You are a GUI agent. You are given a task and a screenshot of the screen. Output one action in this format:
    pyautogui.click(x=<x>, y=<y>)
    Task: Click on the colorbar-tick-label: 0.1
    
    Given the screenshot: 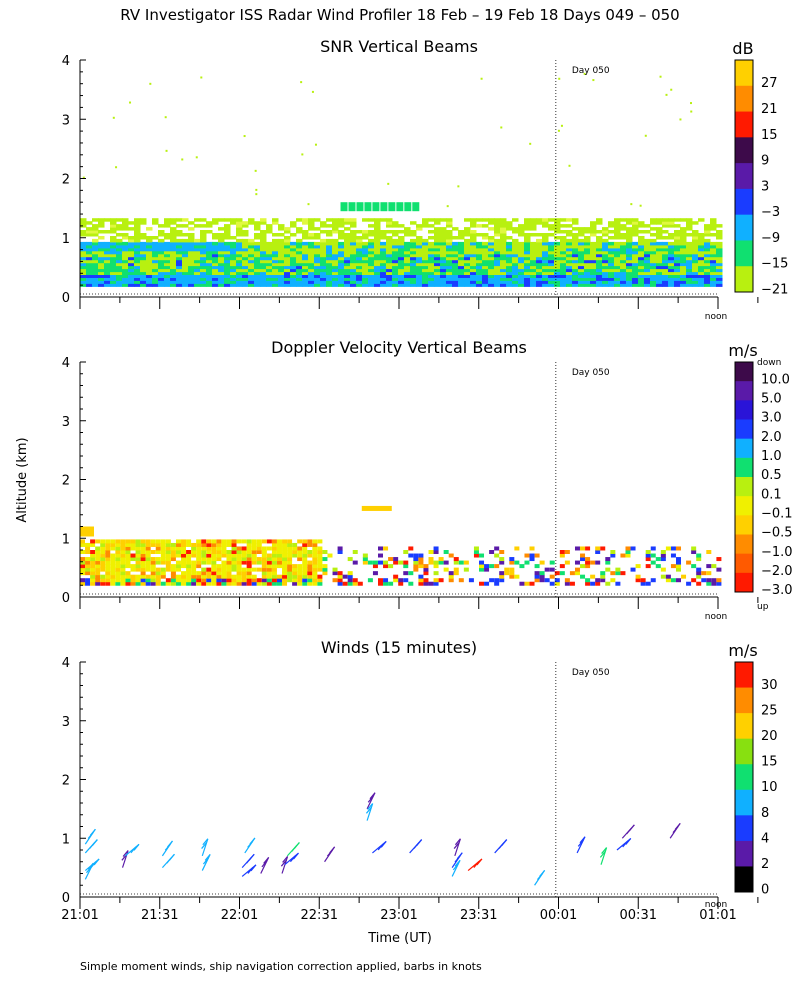 What is the action you would take?
    pyautogui.click(x=771, y=494)
    